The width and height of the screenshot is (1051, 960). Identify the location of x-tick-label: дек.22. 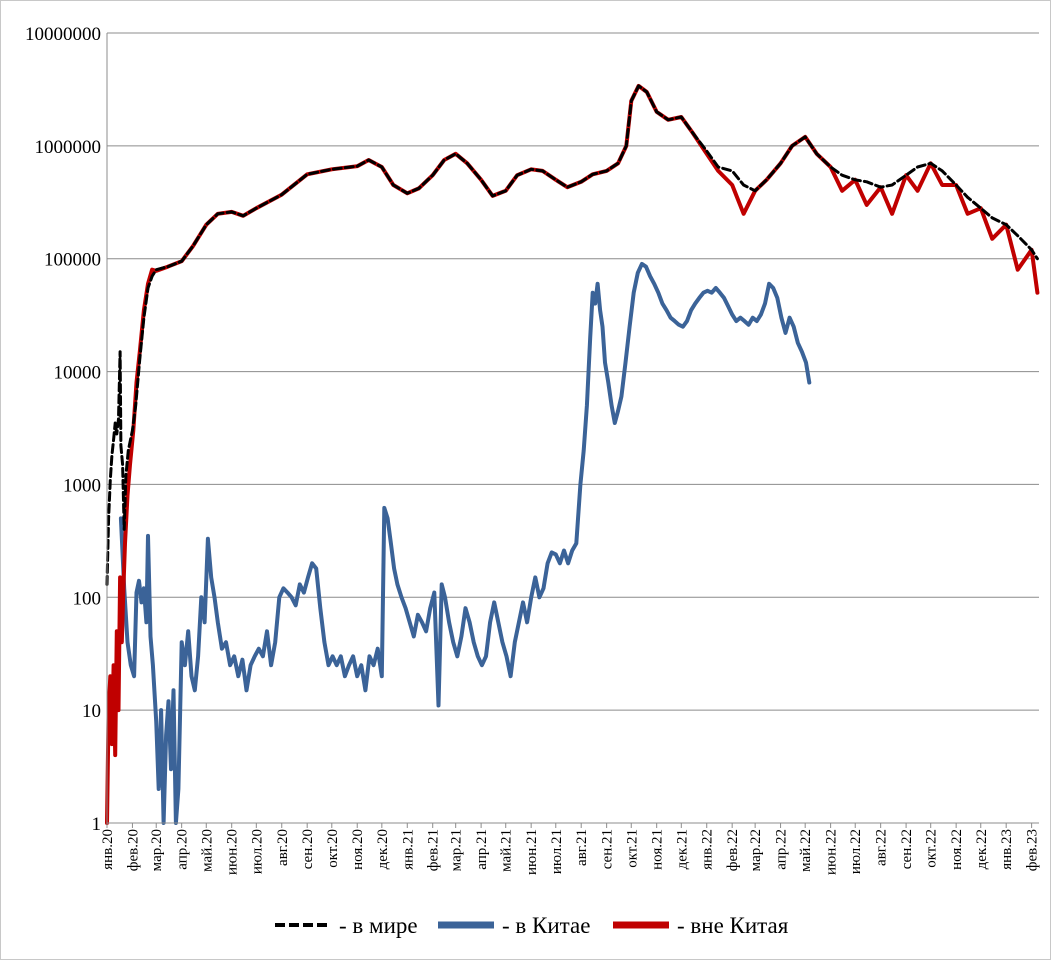
(982, 849).